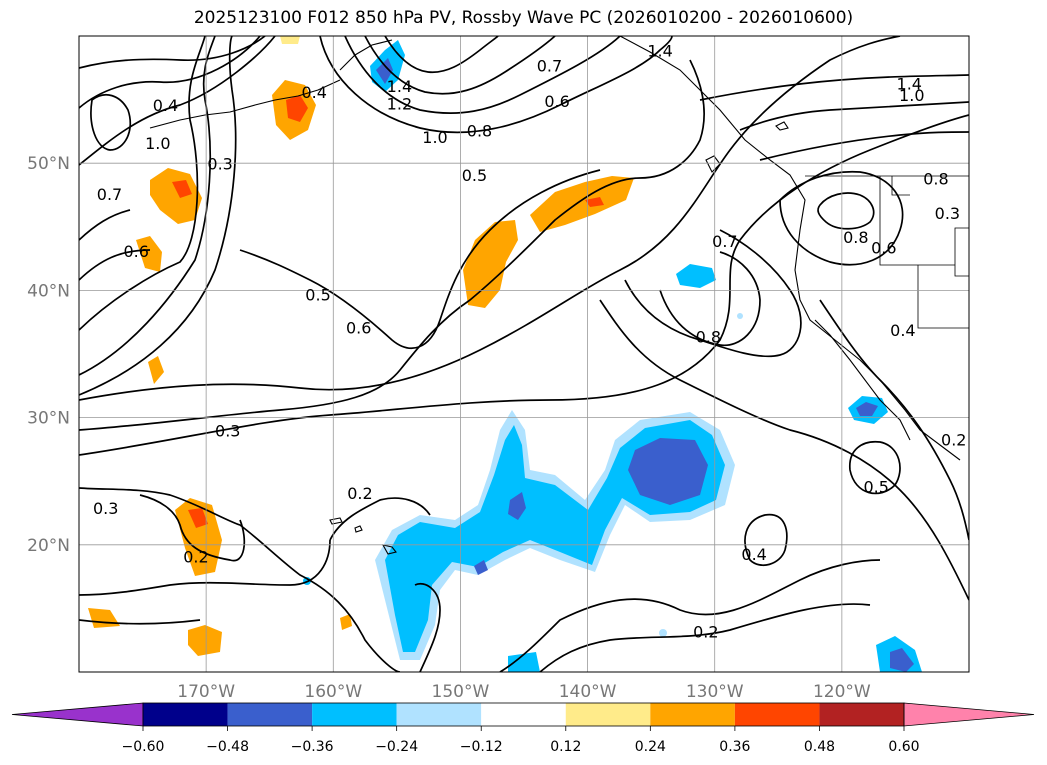  What do you see at coordinates (715, 692) in the screenshot?
I see `lon-tick-label: 130°W` at bounding box center [715, 692].